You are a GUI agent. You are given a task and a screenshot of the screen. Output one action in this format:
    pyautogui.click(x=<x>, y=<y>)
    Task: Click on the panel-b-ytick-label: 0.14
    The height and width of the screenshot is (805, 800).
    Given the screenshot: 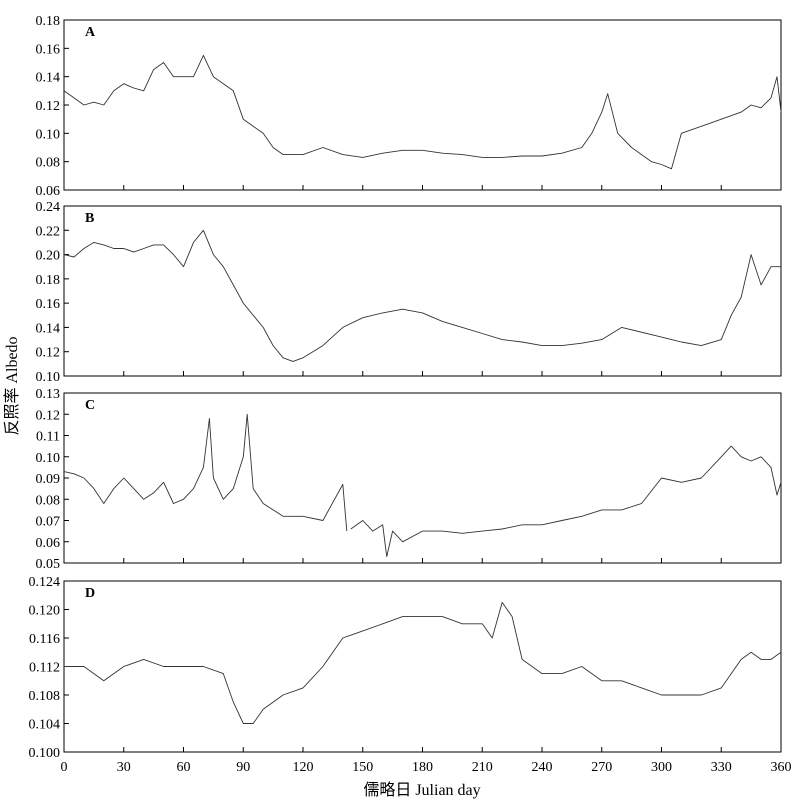 What is the action you would take?
    pyautogui.click(x=48, y=328)
    